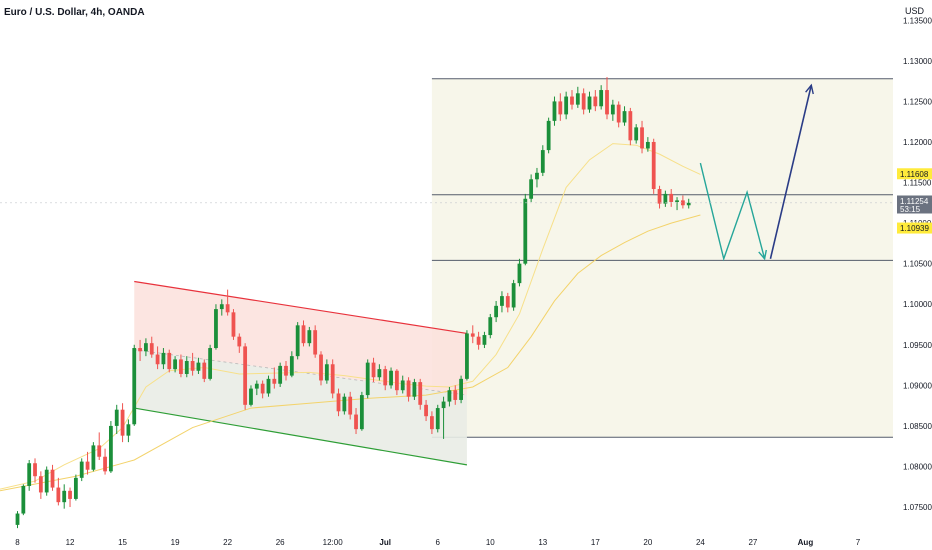 The height and width of the screenshot is (550, 932). Describe the element at coordinates (756, 172) in the screenshot. I see `projection-arrows` at that location.